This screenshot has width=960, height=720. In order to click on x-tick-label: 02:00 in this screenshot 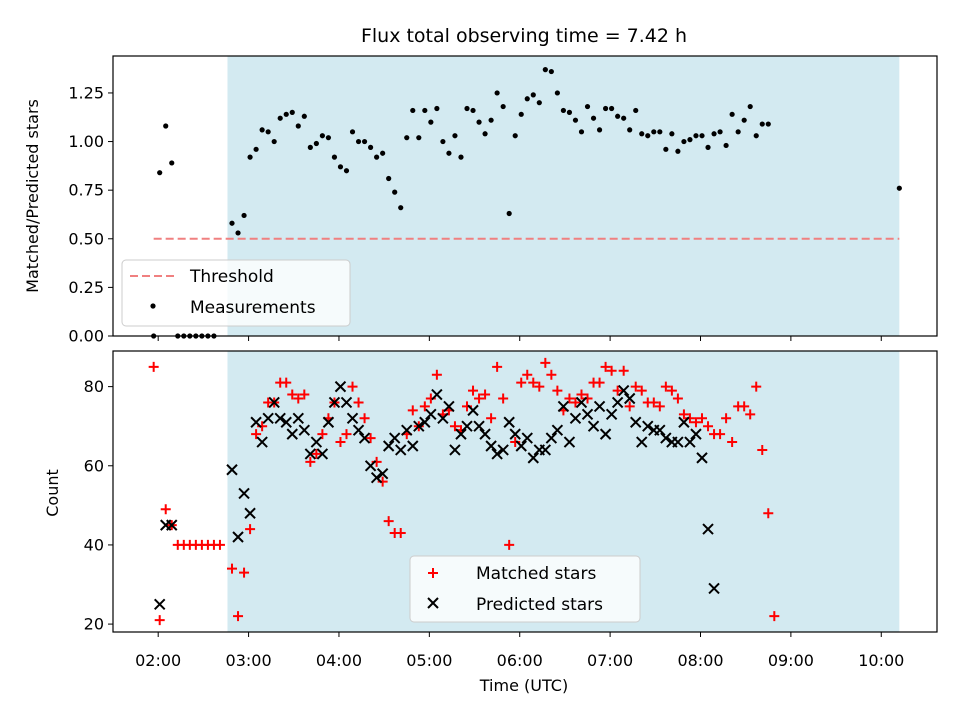, I will do `click(158, 660)`.